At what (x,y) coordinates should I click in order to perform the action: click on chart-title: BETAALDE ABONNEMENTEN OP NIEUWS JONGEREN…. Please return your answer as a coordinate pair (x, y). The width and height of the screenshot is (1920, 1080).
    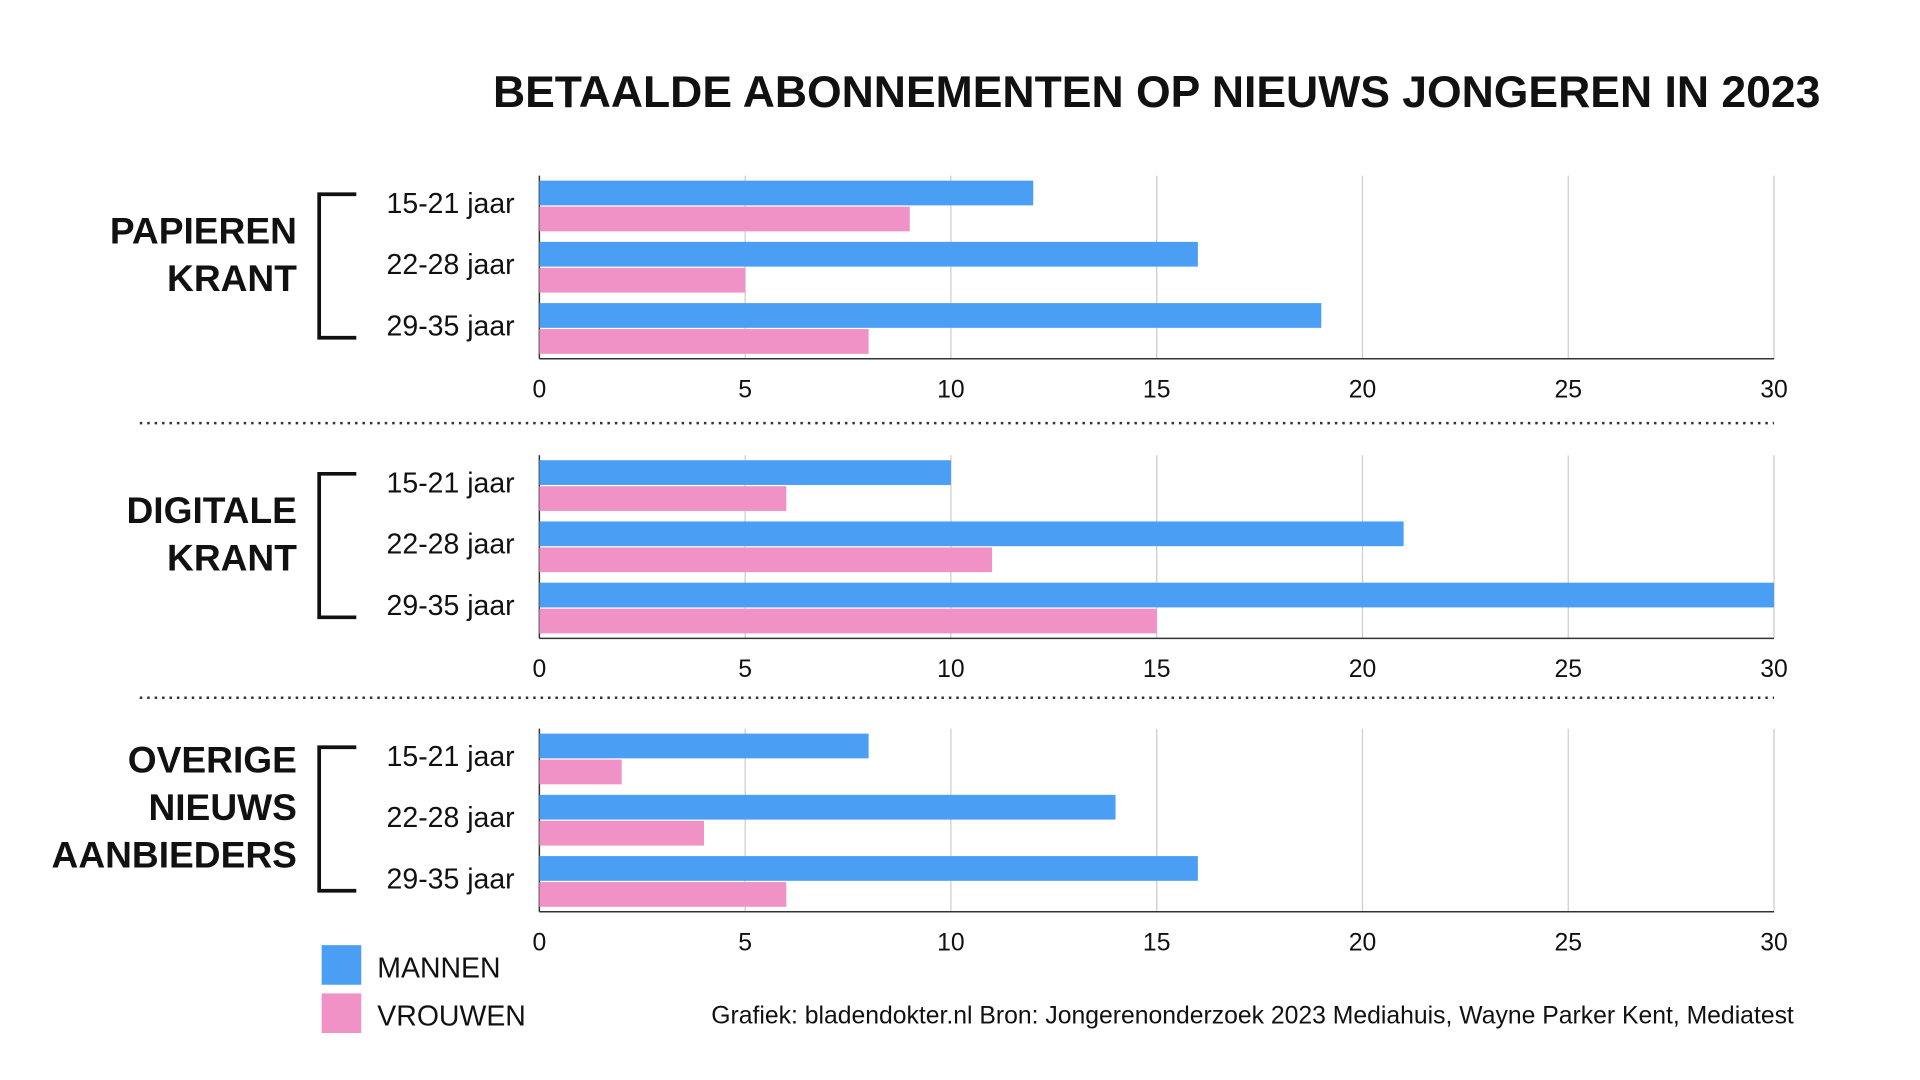
    Looking at the image, I should click on (1156, 92).